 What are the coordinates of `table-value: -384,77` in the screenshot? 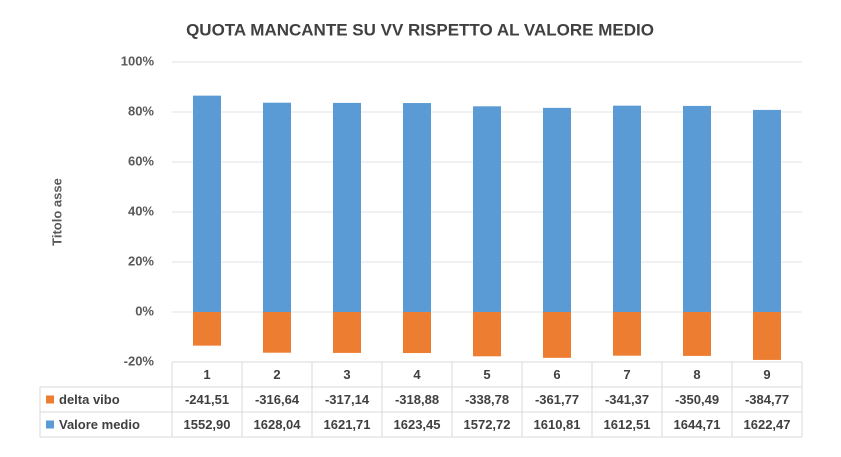 It's located at (767, 399).